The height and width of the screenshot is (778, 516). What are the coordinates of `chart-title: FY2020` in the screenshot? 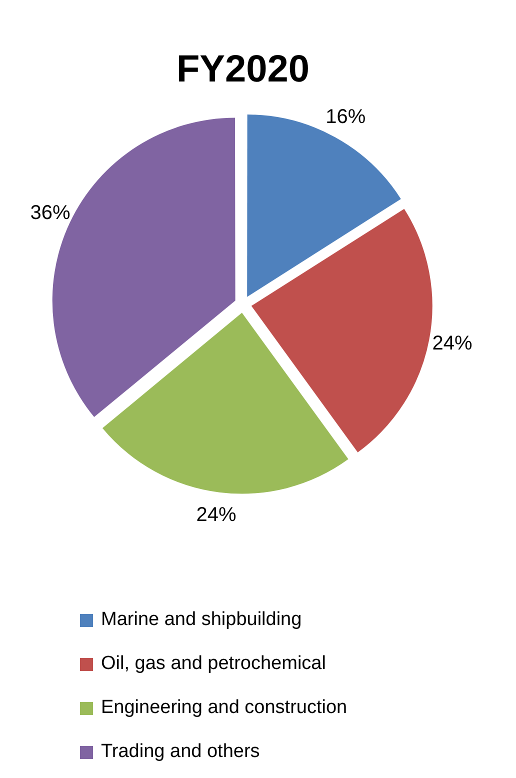 It's located at (243, 69).